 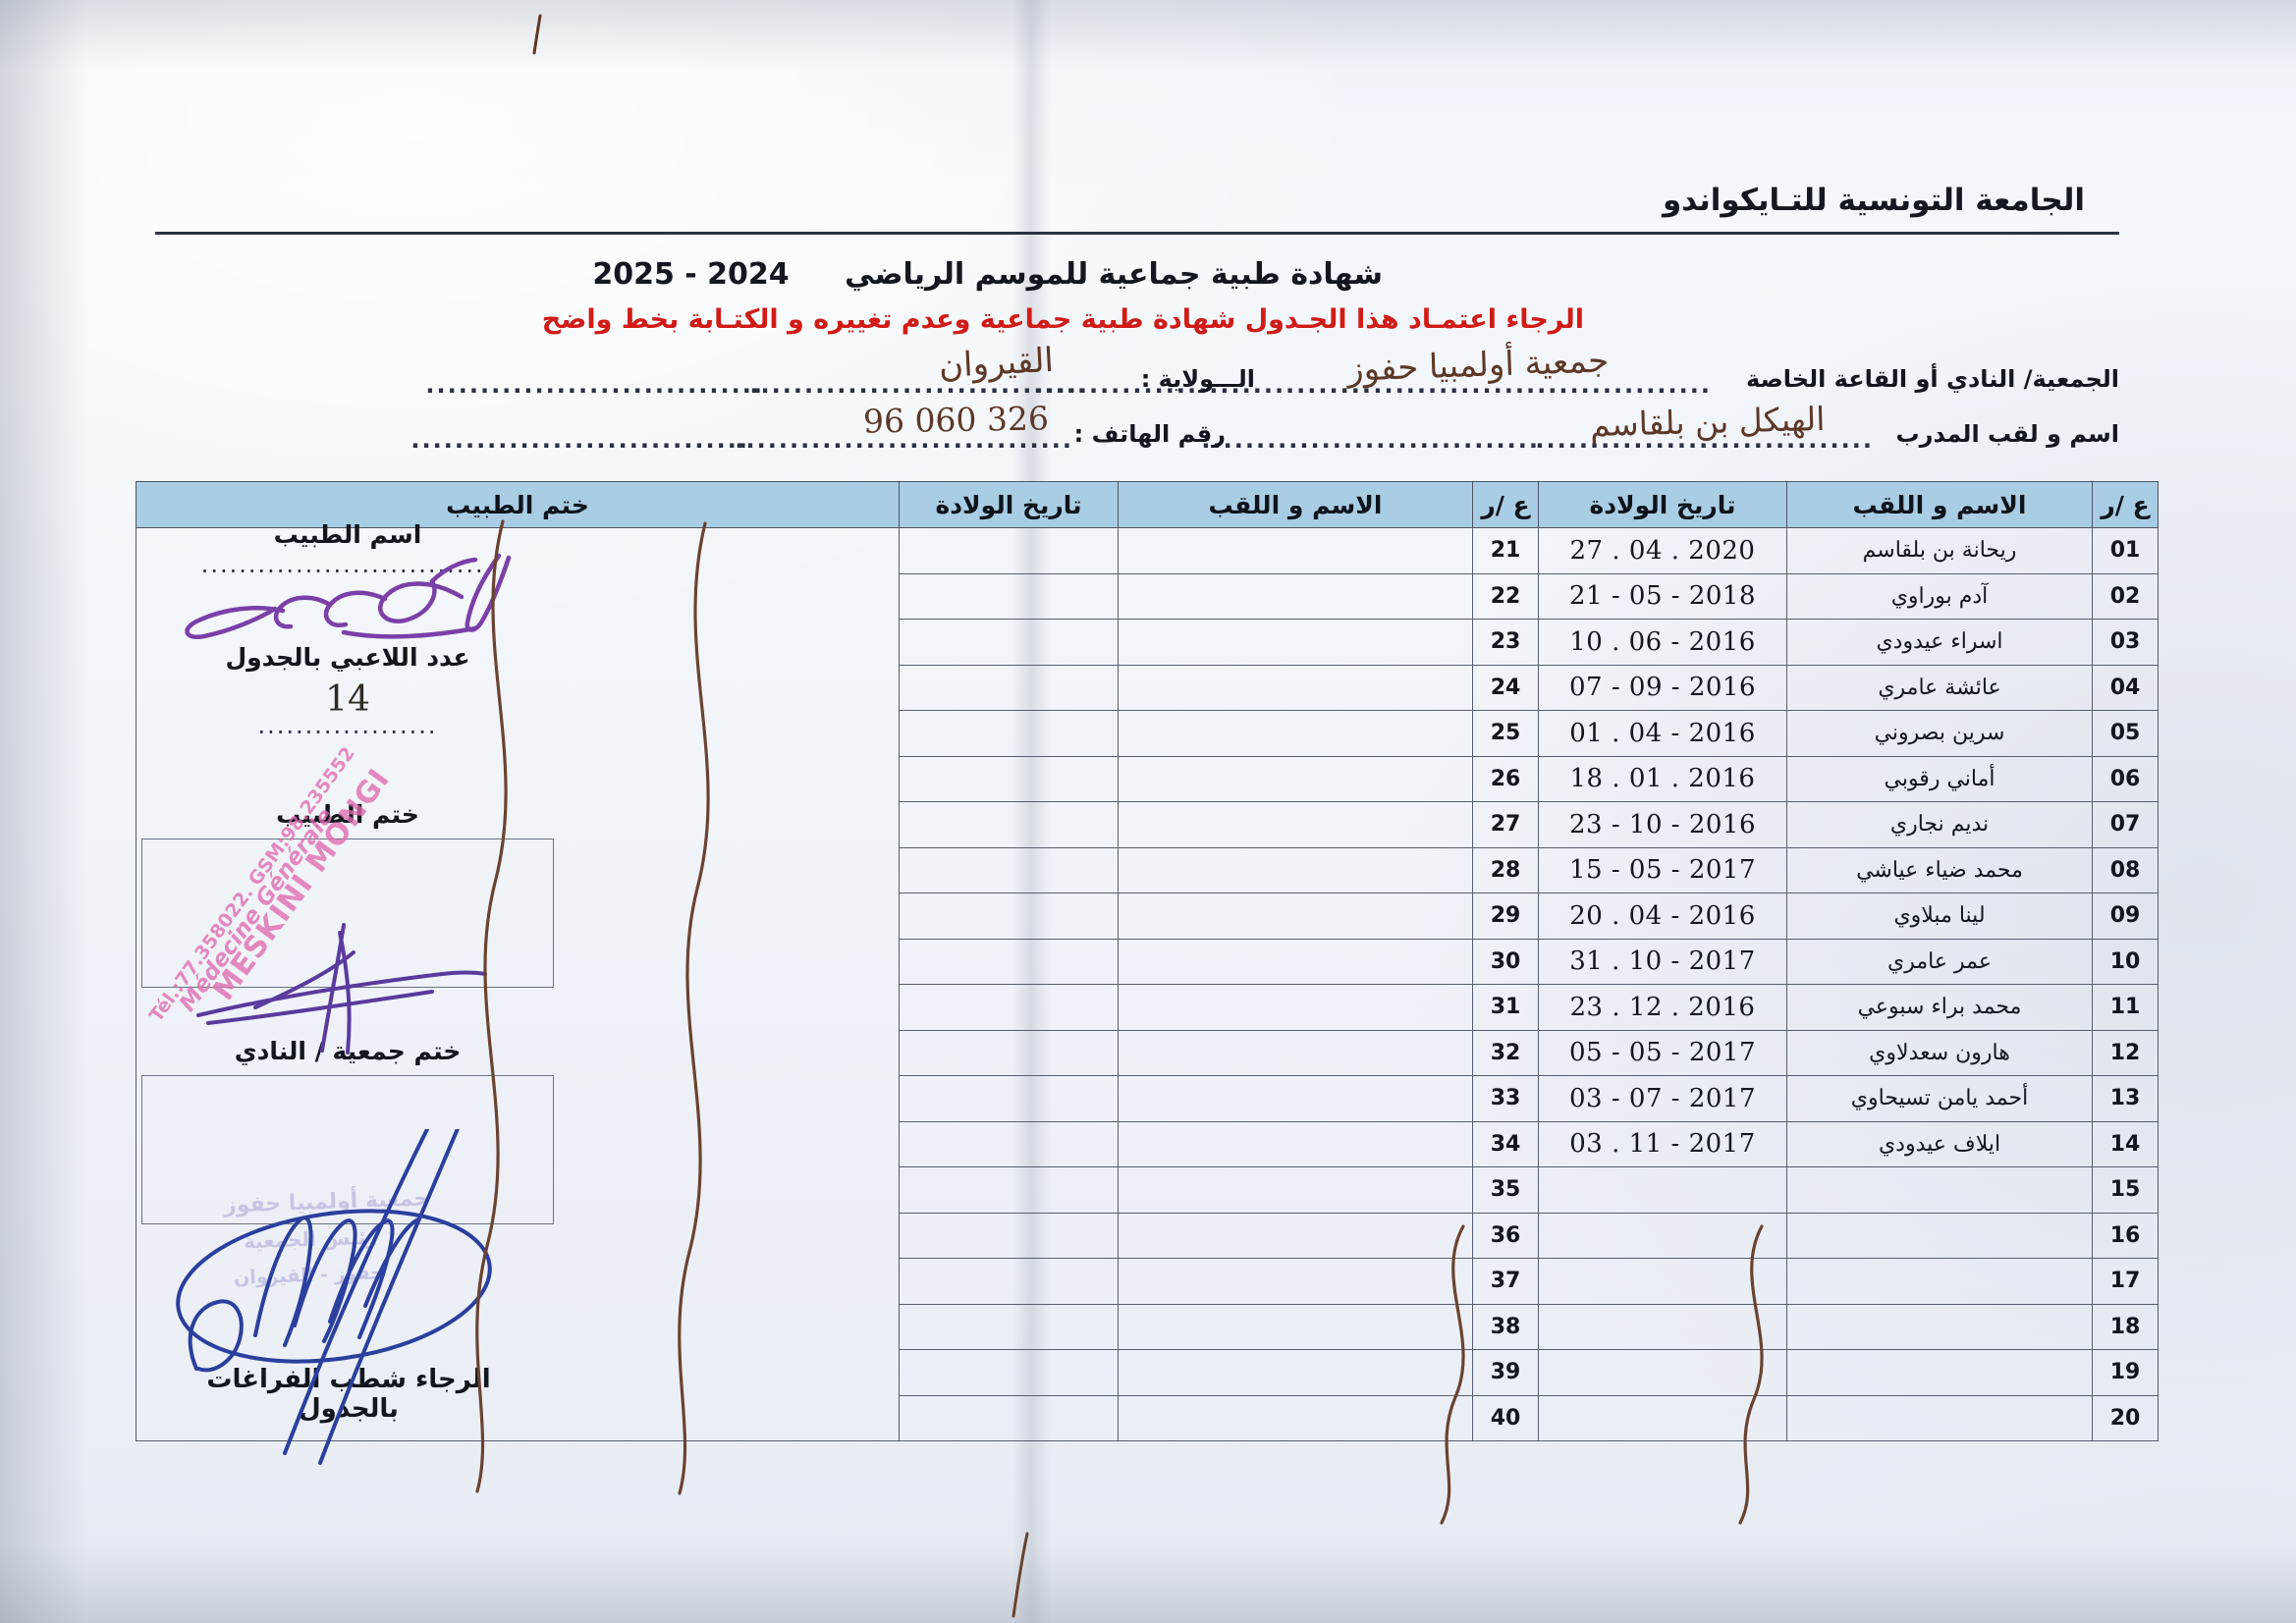 I want to click on table-row: 14 ايلاف عيدودي 2017 - 11 . 03 34, so click(x=1148, y=1143).